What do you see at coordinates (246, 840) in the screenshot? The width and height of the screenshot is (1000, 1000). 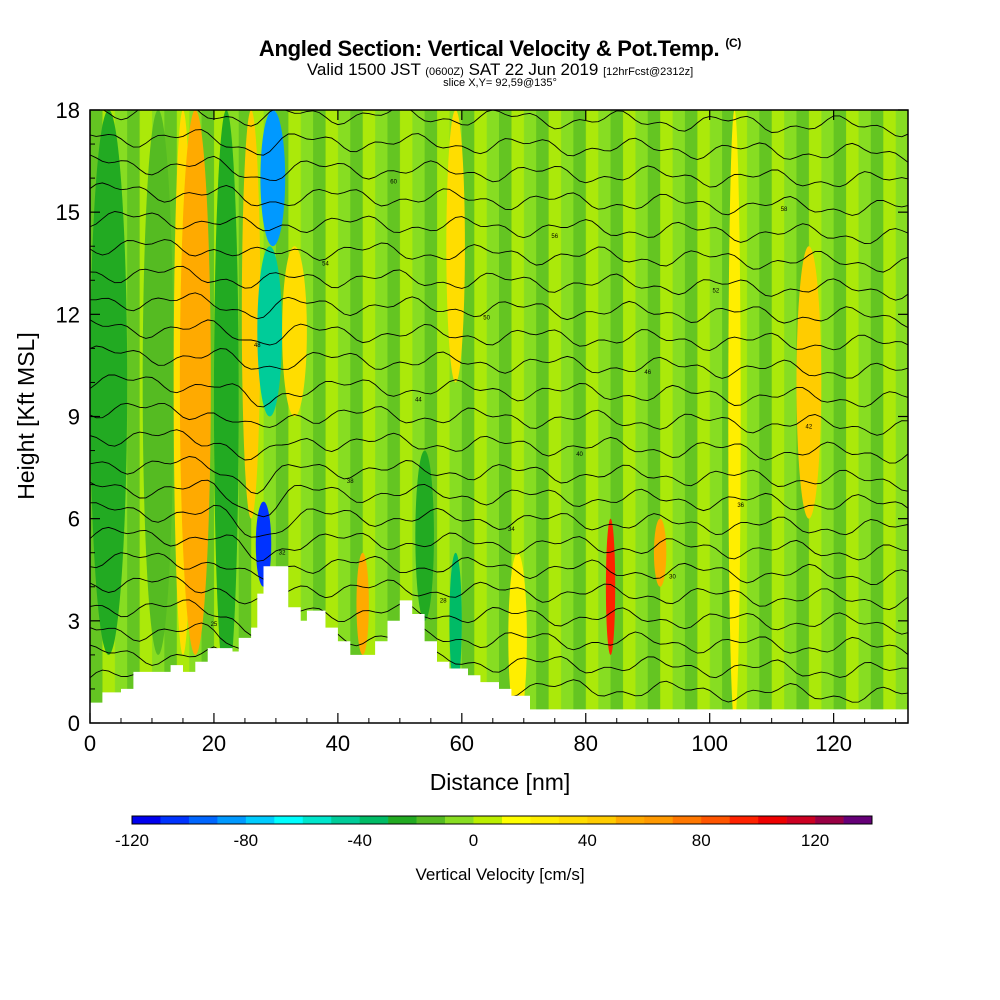 I see `colorbar-tick-label: -80` at bounding box center [246, 840].